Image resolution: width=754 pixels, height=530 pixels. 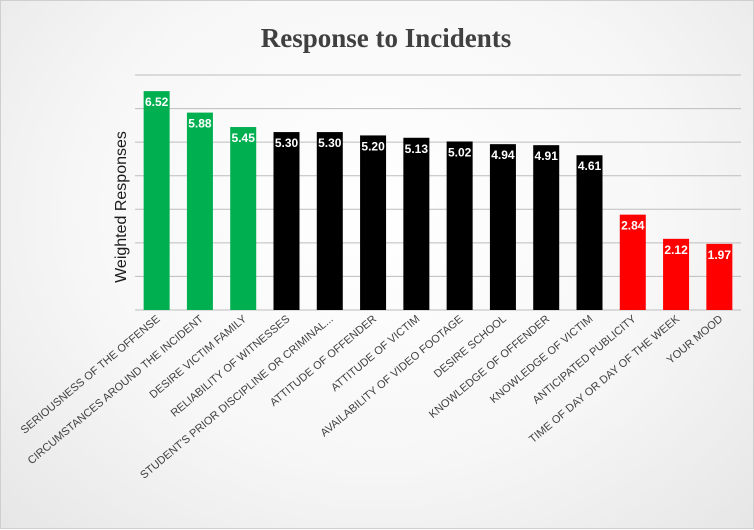 What do you see at coordinates (386, 38) in the screenshot?
I see `chart-title: Response to Incidents` at bounding box center [386, 38].